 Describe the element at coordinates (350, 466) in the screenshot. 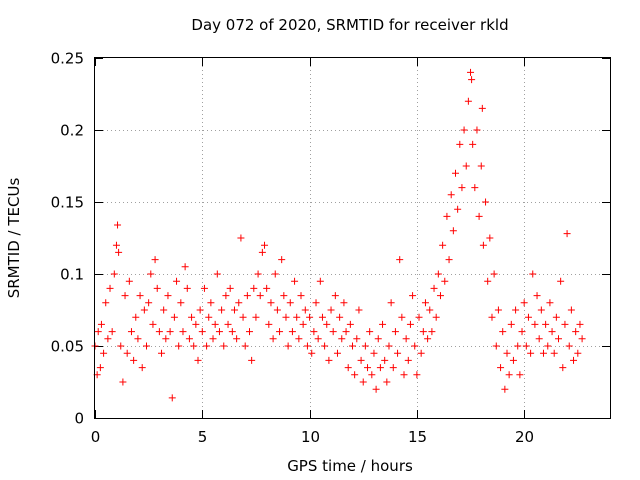

I see `x-axis-label: GPS time / hours` at that location.